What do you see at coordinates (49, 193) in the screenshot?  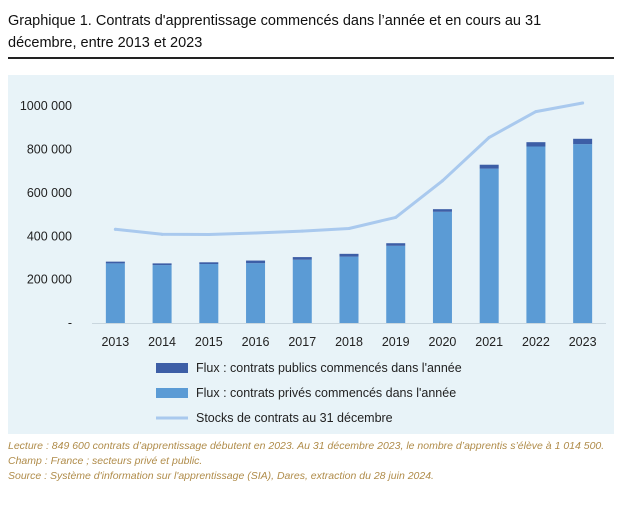 I see `y-tick-label: 600 000` at bounding box center [49, 193].